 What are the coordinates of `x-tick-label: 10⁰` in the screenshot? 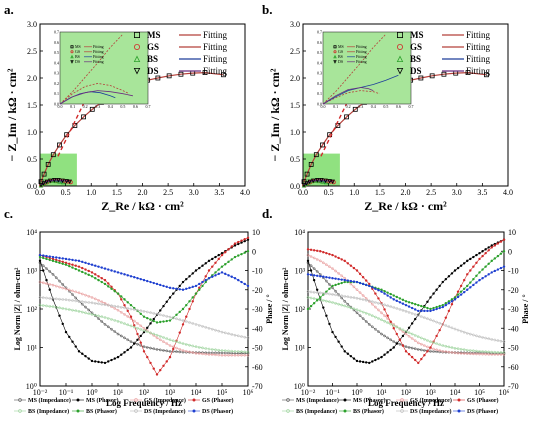 It's located at (356, 392).